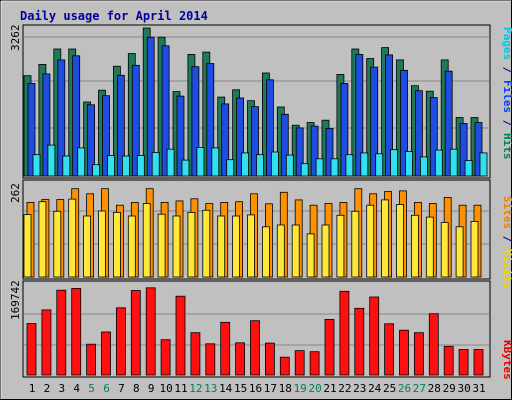 The height and width of the screenshot is (400, 512). What do you see at coordinates (210, 388) in the screenshot?
I see `x-tick-label-day-13: 13` at bounding box center [210, 388].